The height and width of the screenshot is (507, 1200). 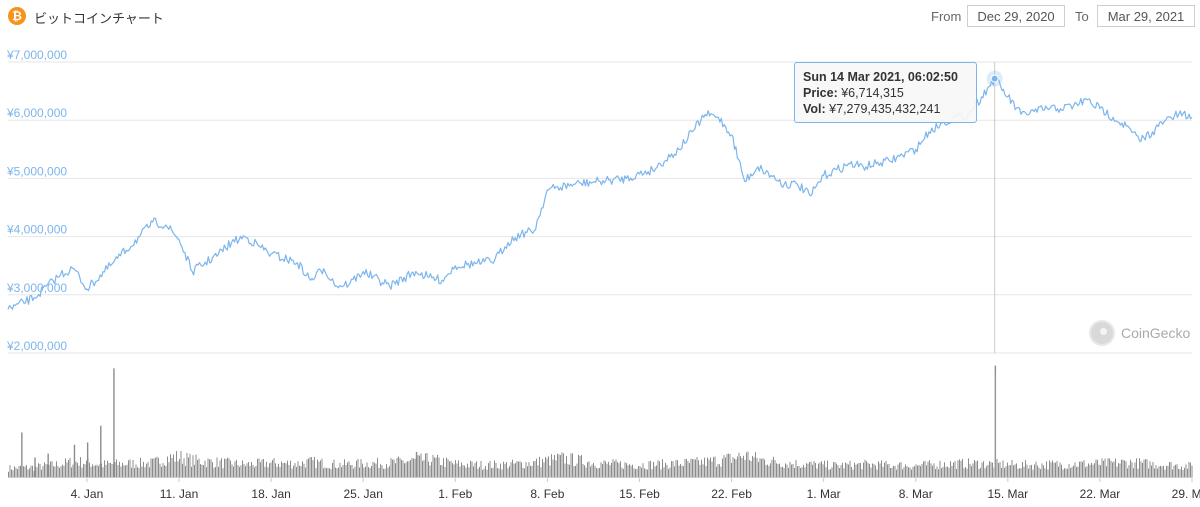 I want to click on x-tick-label: 8. Feb, so click(x=547, y=494).